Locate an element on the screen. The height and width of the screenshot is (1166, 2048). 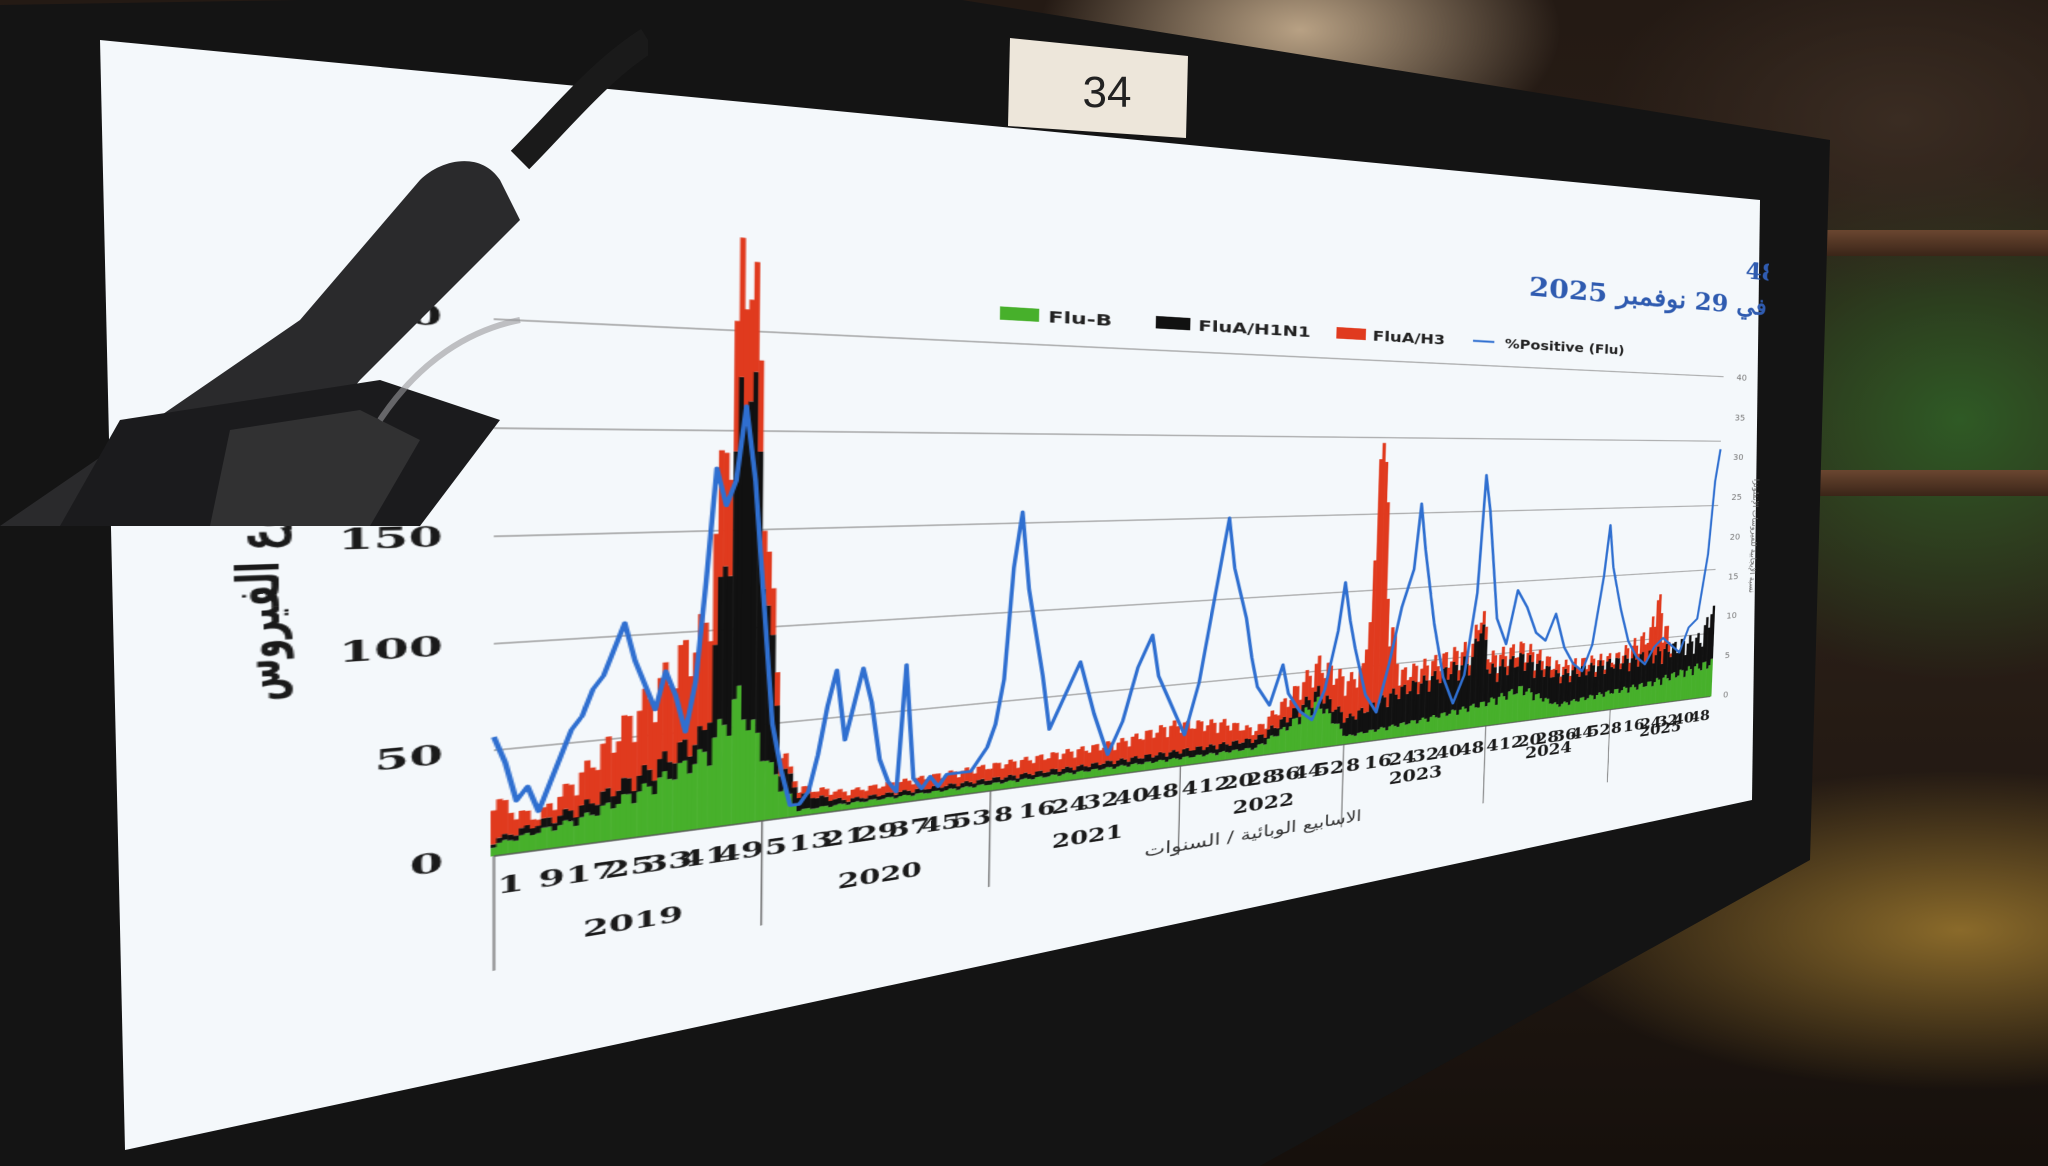
x-tick-label: 1 is located at coordinates (510, 884).